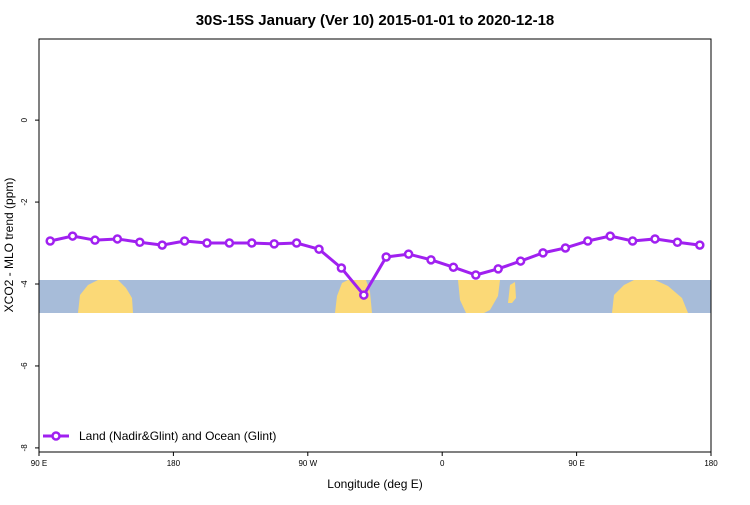  I want to click on map-band, so click(375, 296).